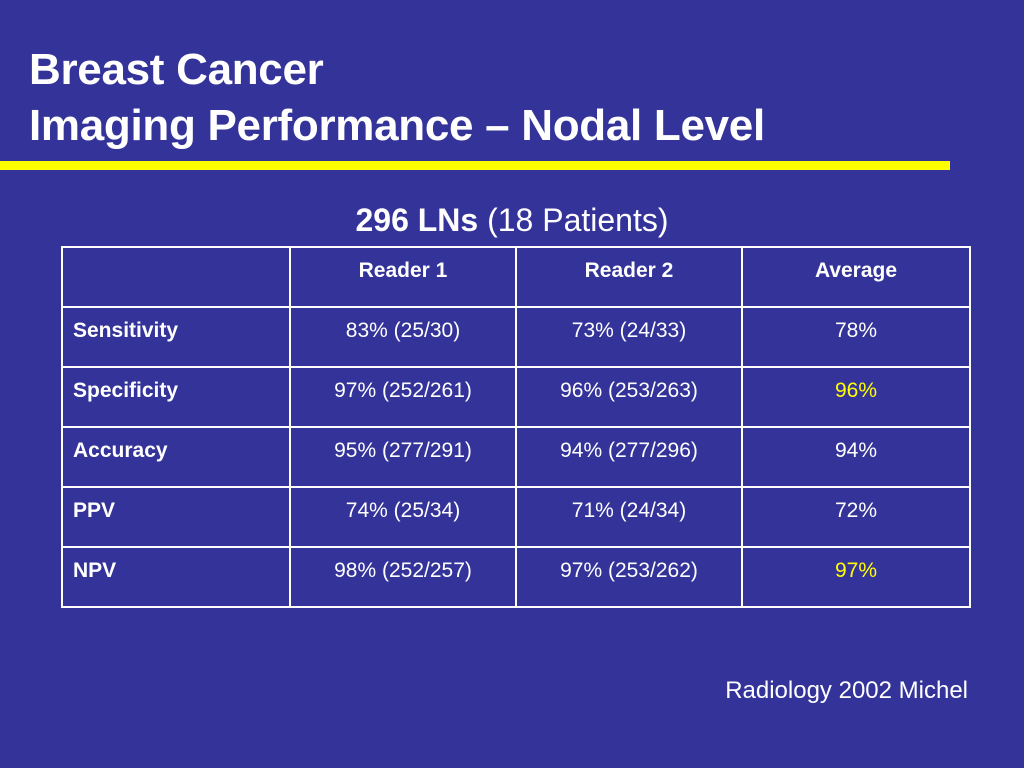 The image size is (1024, 768). Describe the element at coordinates (403, 517) in the screenshot. I see `cell-reader-1: 74% (25/34)` at that location.